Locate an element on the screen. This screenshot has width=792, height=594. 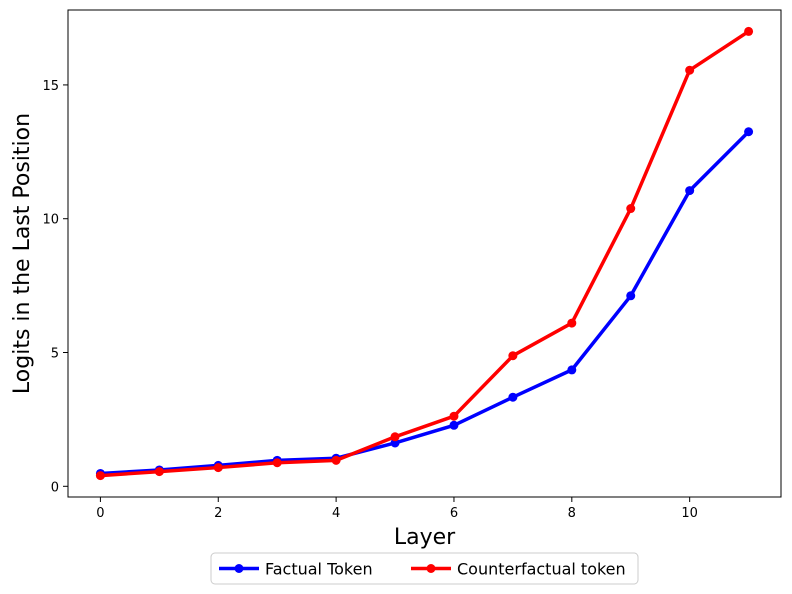
y-tick-label: 10 is located at coordinates (50, 220).